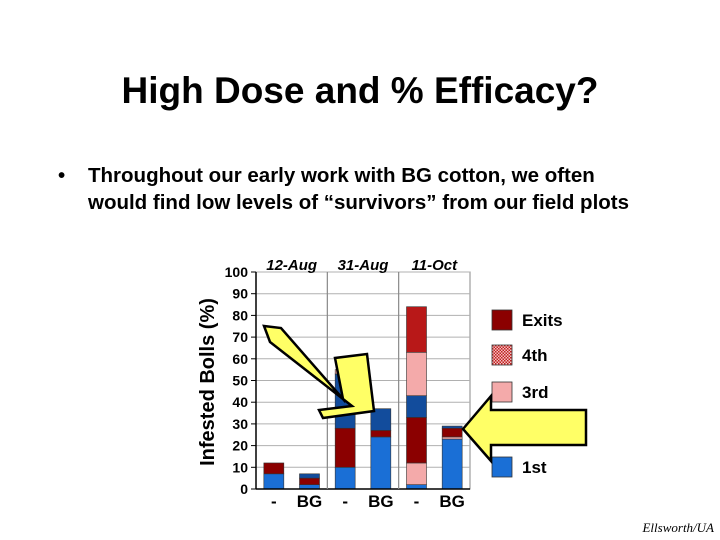  I want to click on slide-title: High Dose and % Efficacy?, so click(360, 90).